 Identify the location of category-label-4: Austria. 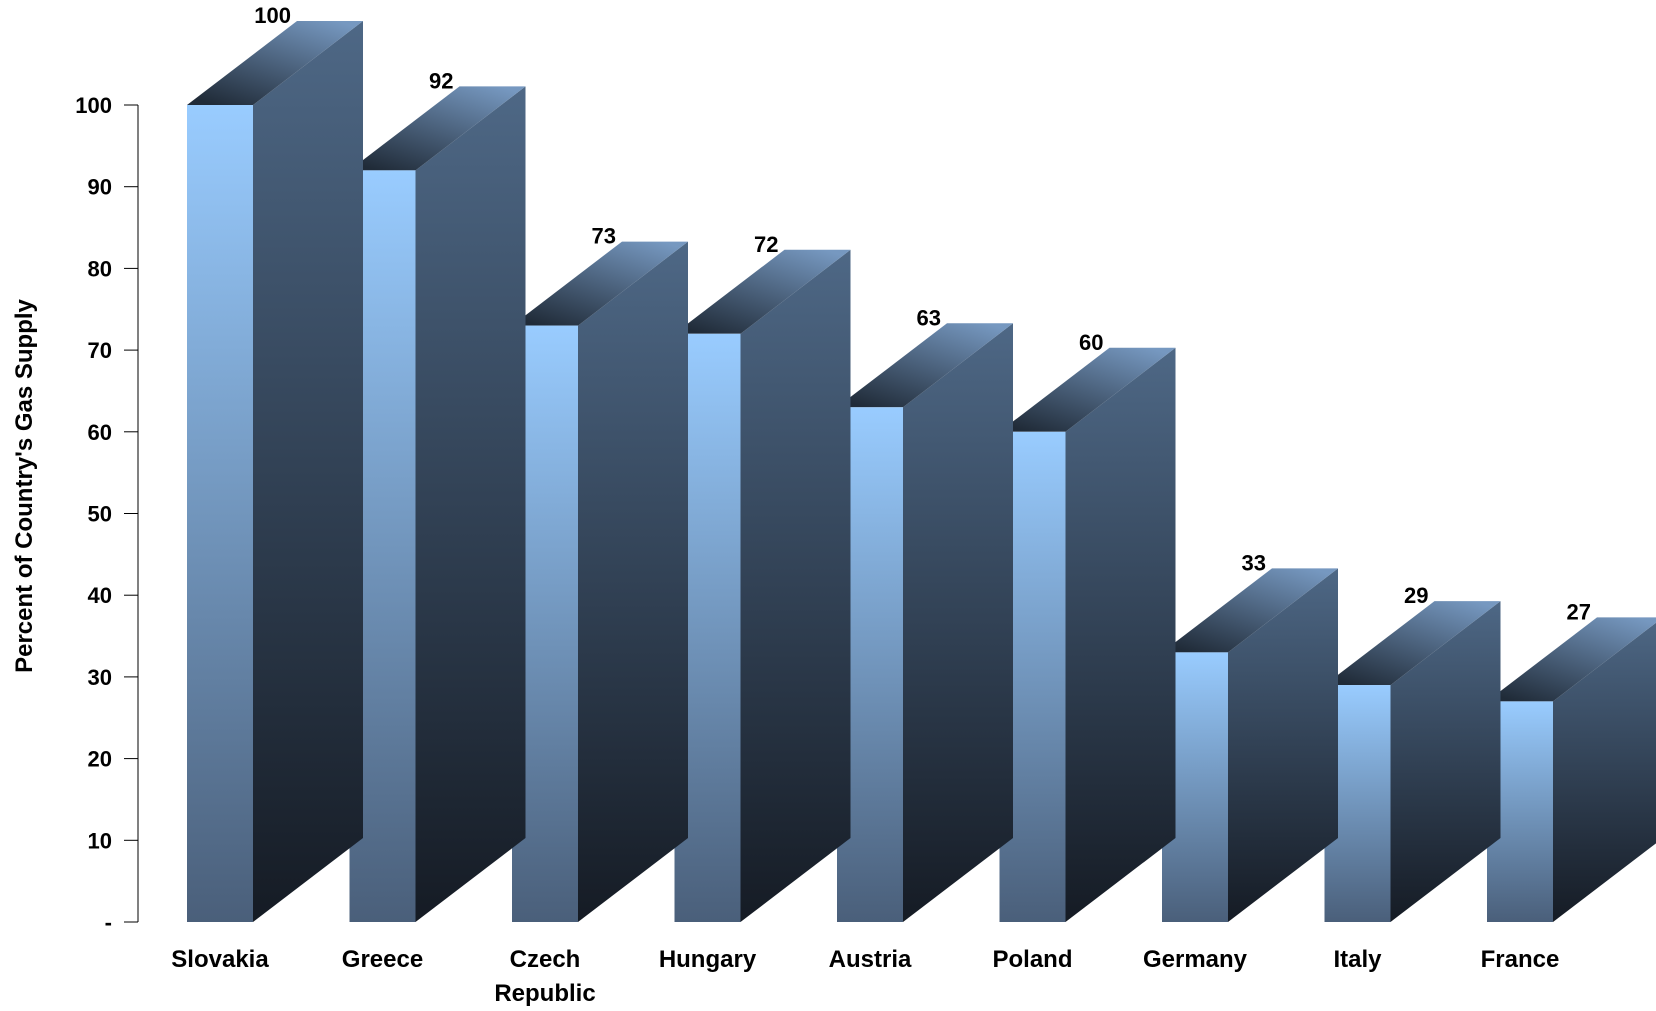
(870, 959).